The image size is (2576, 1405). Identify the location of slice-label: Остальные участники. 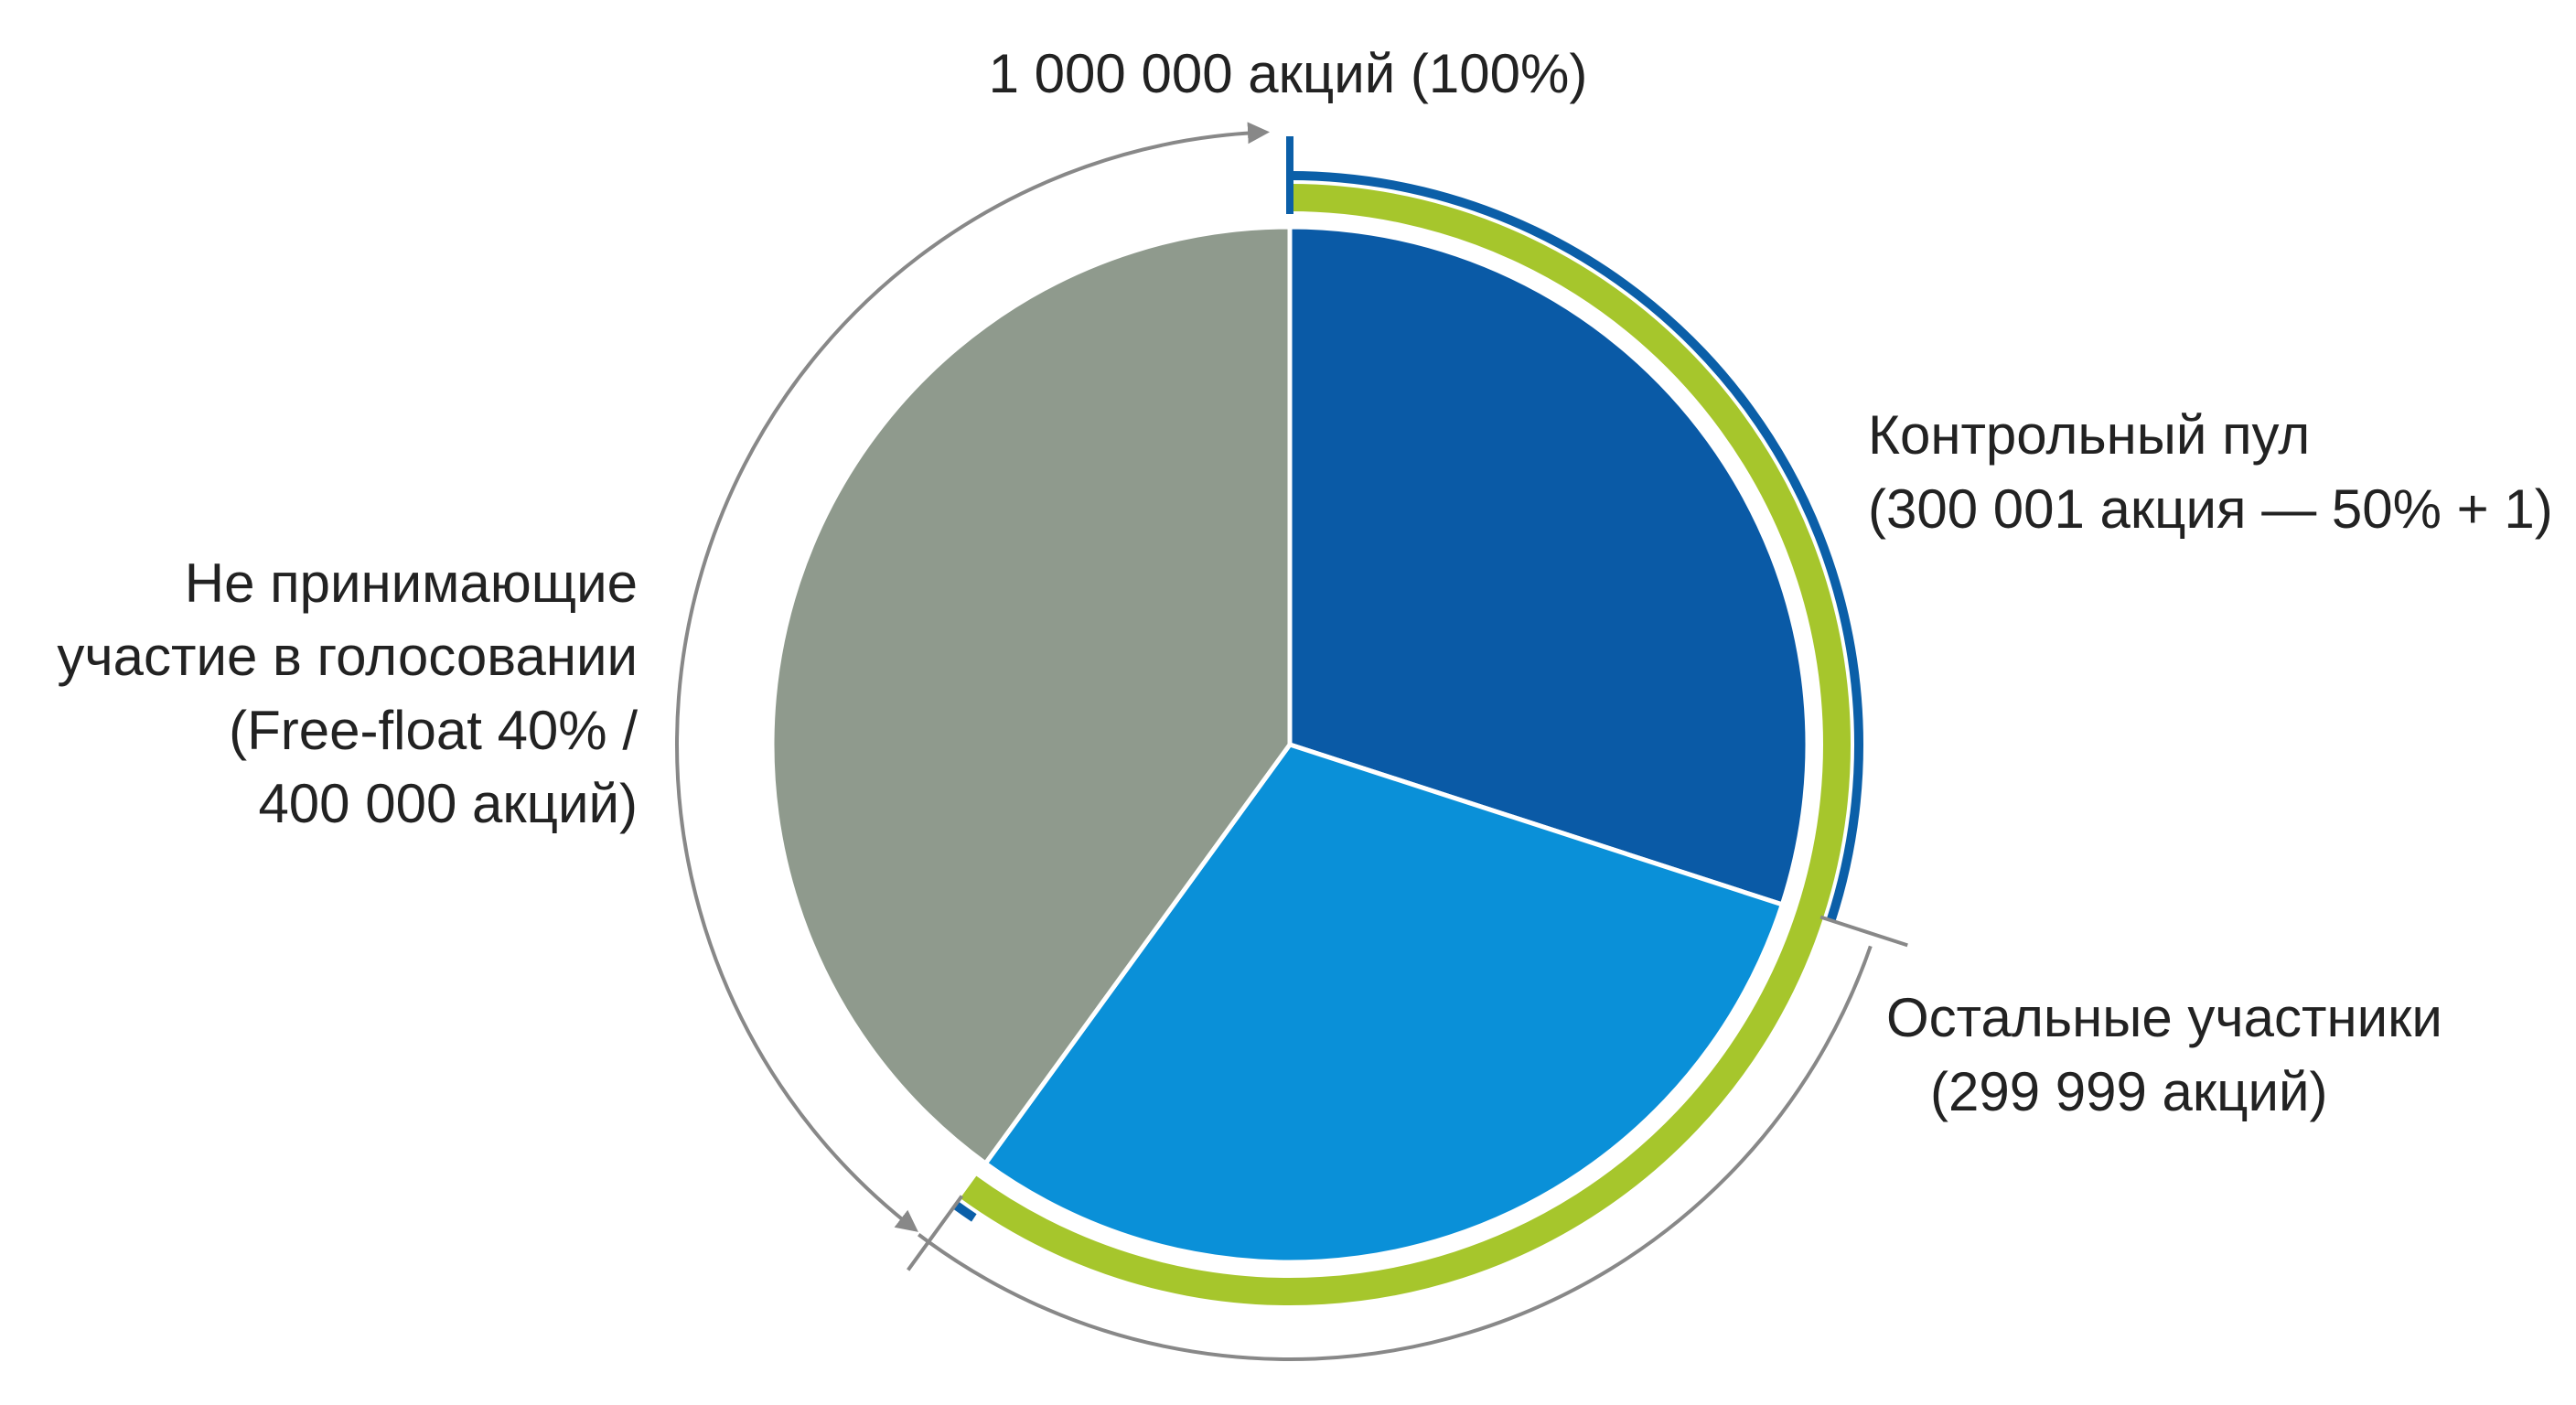
(2164, 1017).